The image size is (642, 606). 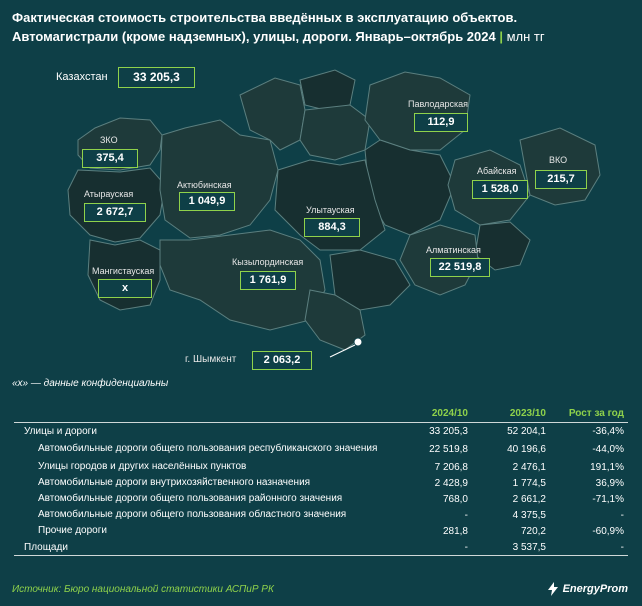 What do you see at coordinates (109, 194) in the screenshot?
I see `region-label-atyrau: Атырауская` at bounding box center [109, 194].